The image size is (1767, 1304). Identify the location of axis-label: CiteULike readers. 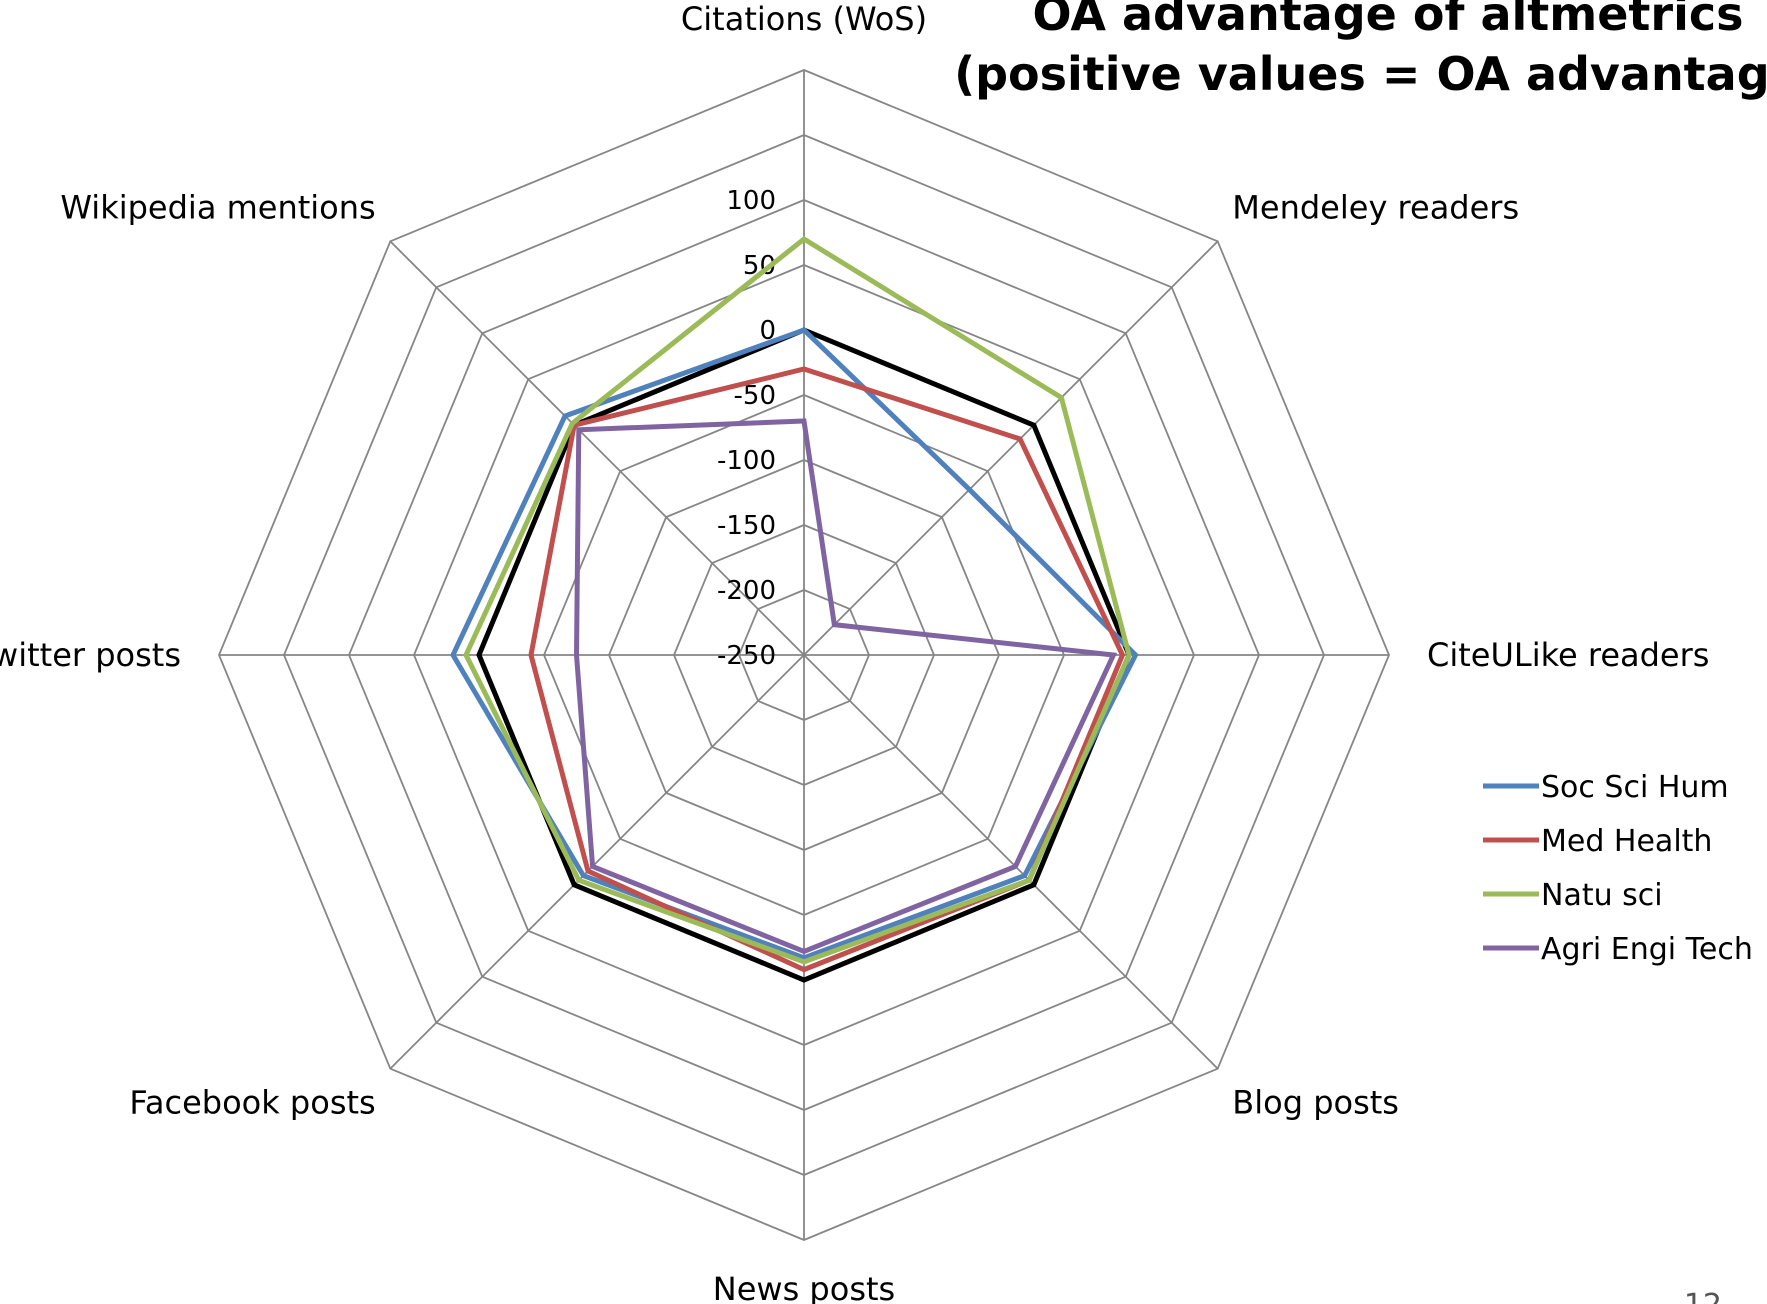
(1568, 655).